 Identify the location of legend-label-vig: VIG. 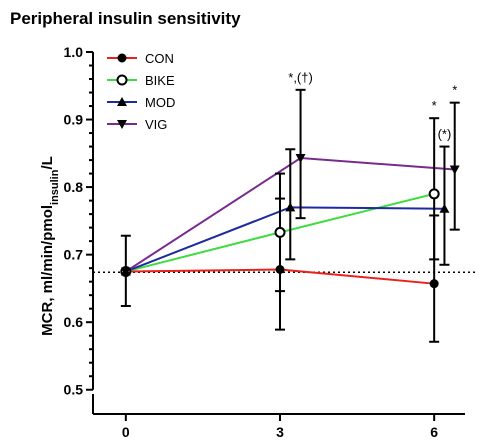
(156, 124).